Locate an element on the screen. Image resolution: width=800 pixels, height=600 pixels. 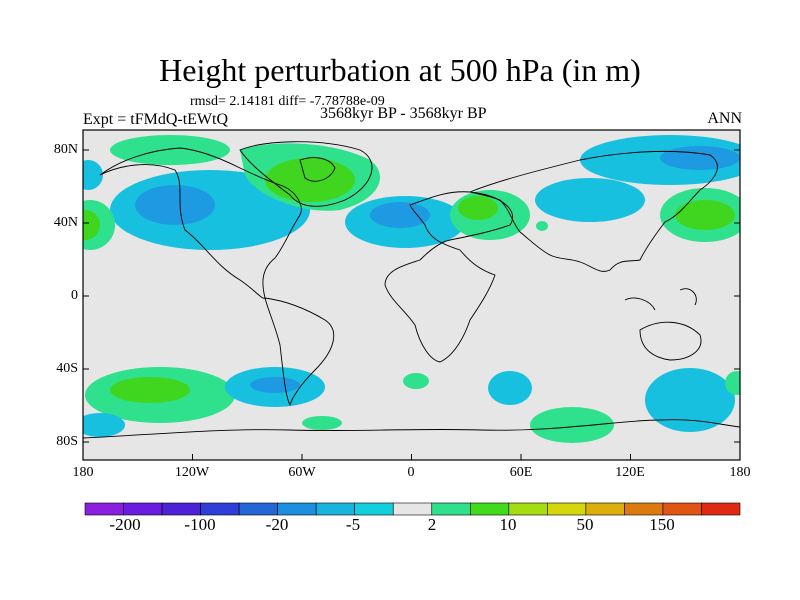
colorbar is located at coordinates (412, 509).